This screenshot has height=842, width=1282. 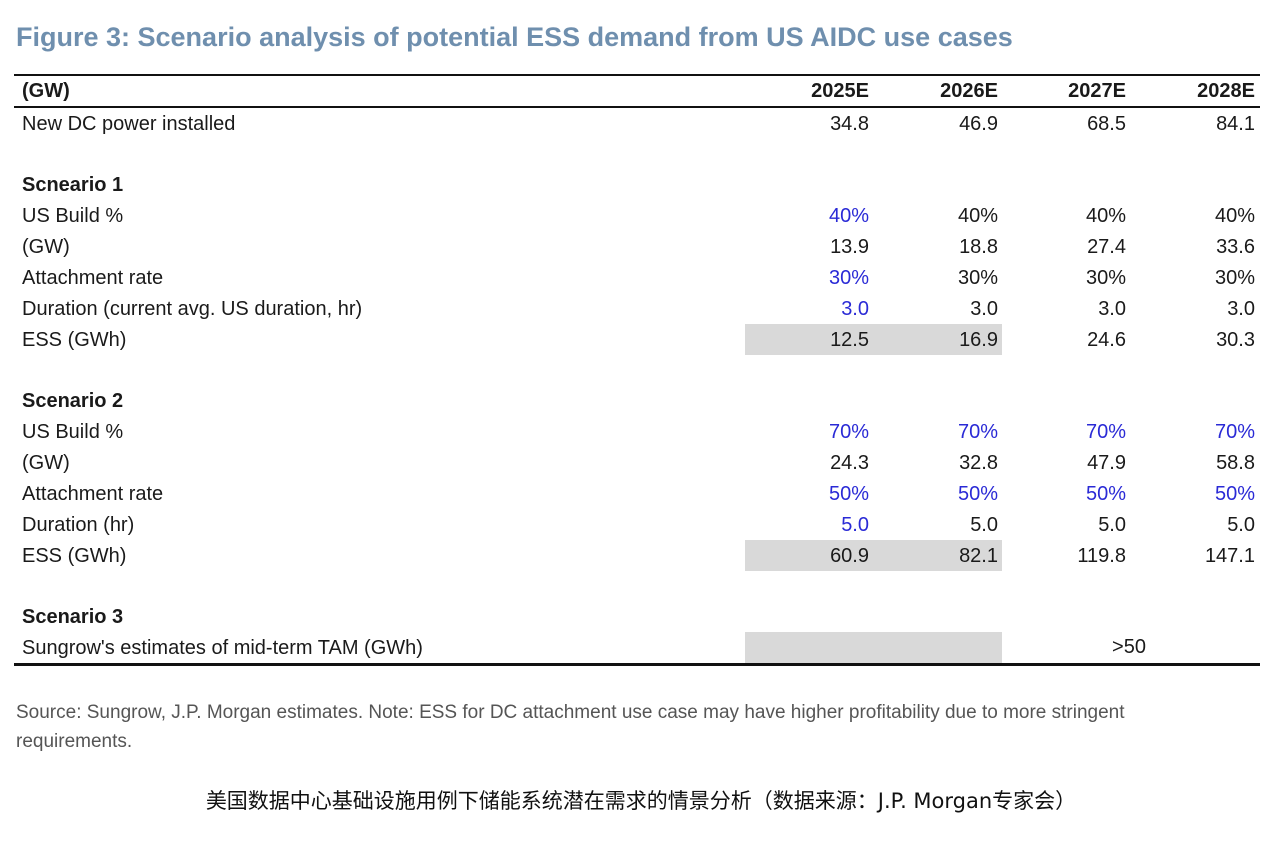 I want to click on year-header-2026: 2026E, so click(x=969, y=91).